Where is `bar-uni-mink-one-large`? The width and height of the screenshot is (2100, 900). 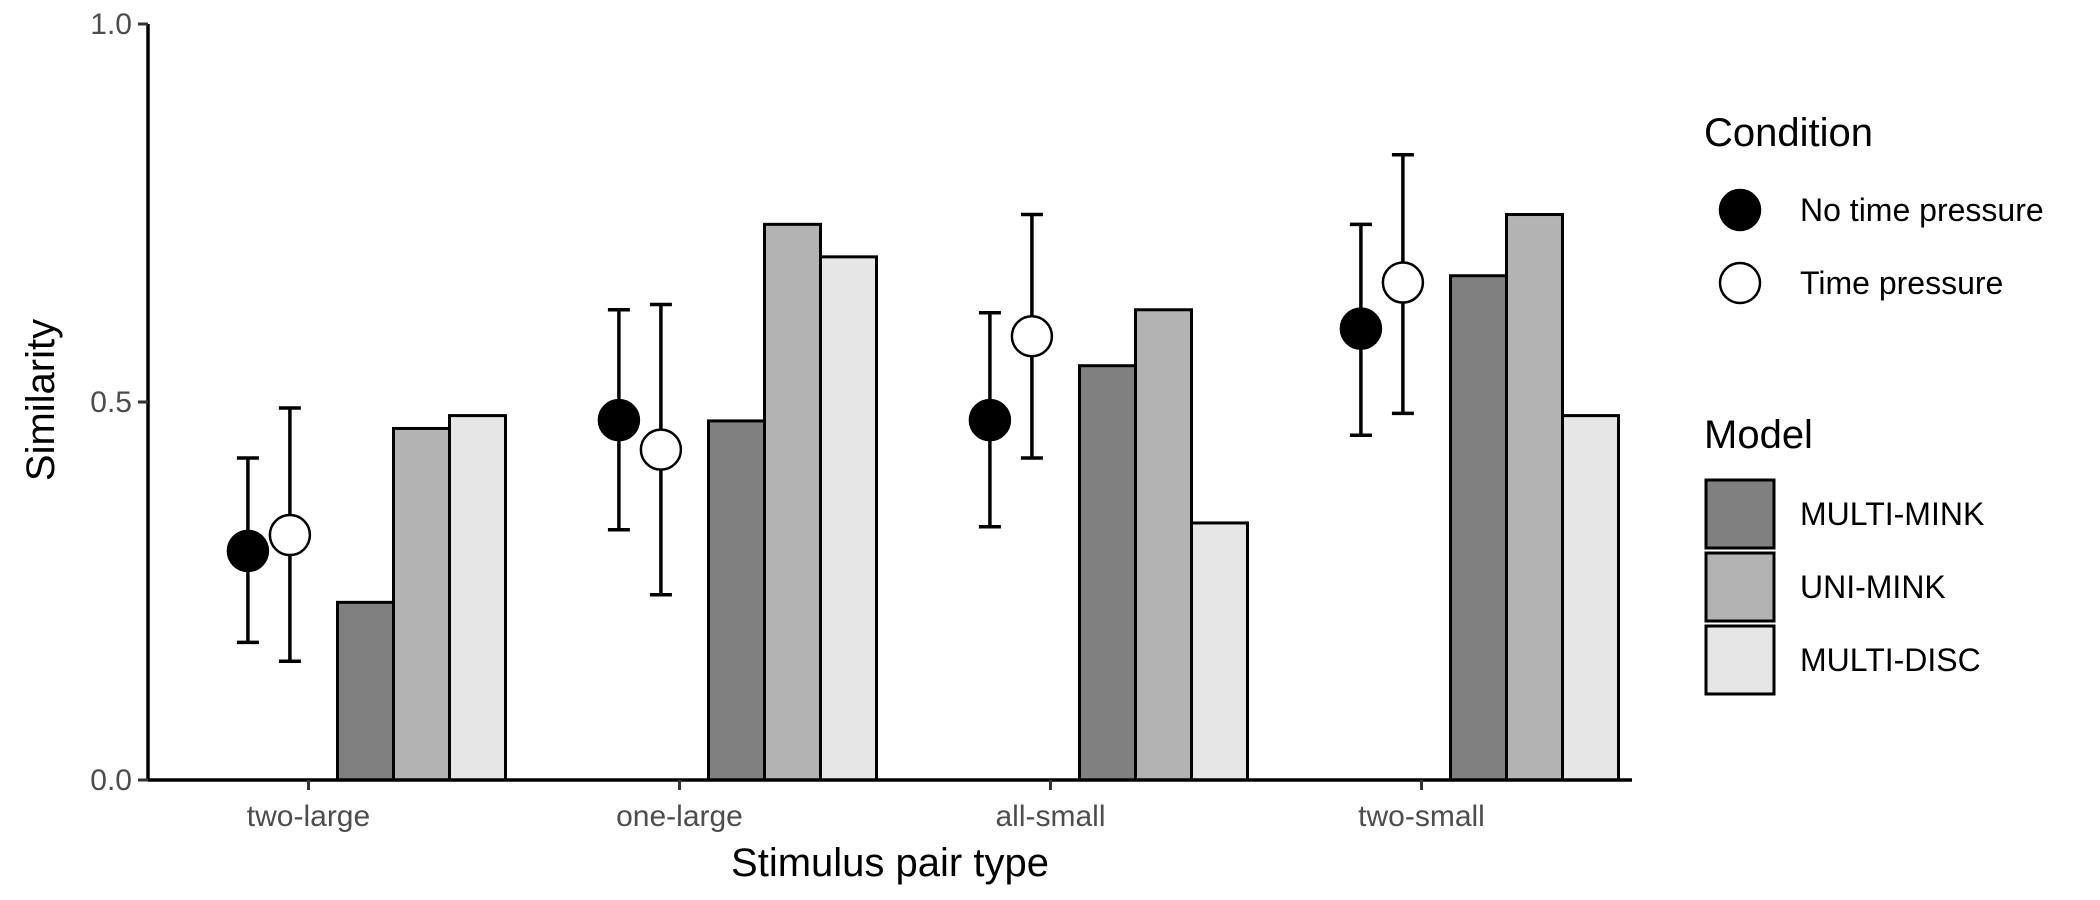 bar-uni-mink-one-large is located at coordinates (792, 502).